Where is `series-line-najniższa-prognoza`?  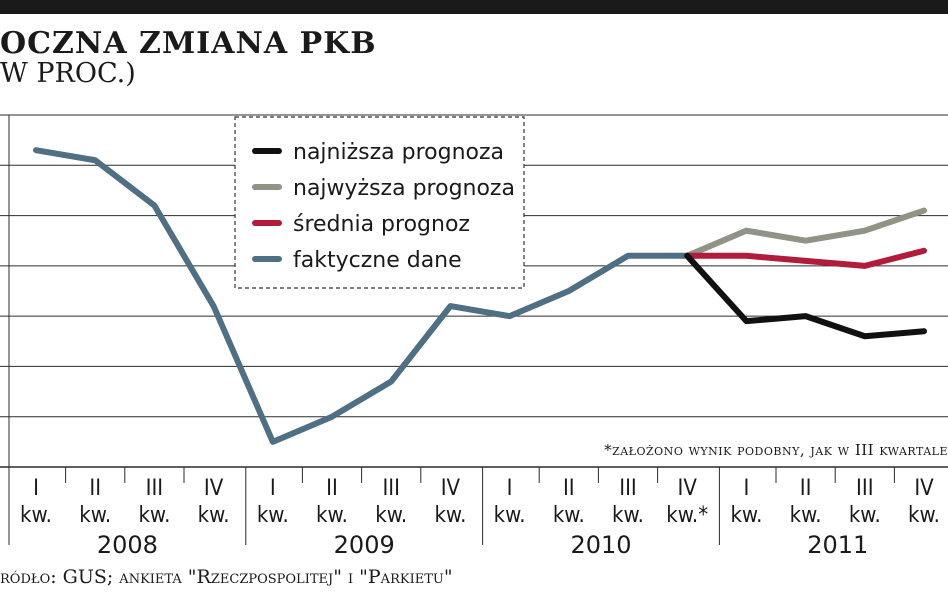
series-line-najniższa-prognoza is located at coordinates (805, 296).